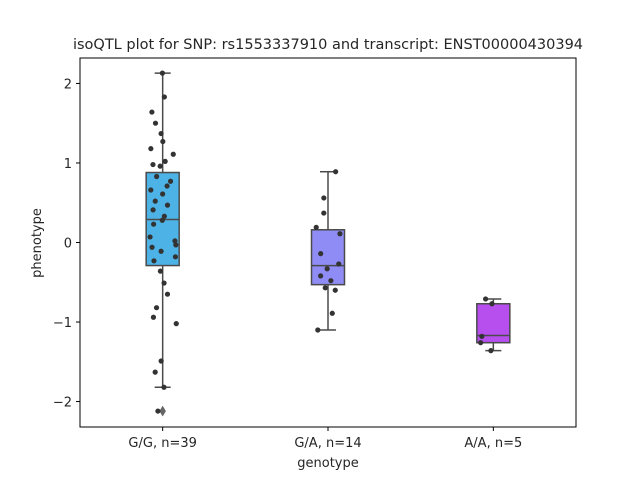  Describe the element at coordinates (68, 244) in the screenshot. I see `y-tick-label: 0` at that location.